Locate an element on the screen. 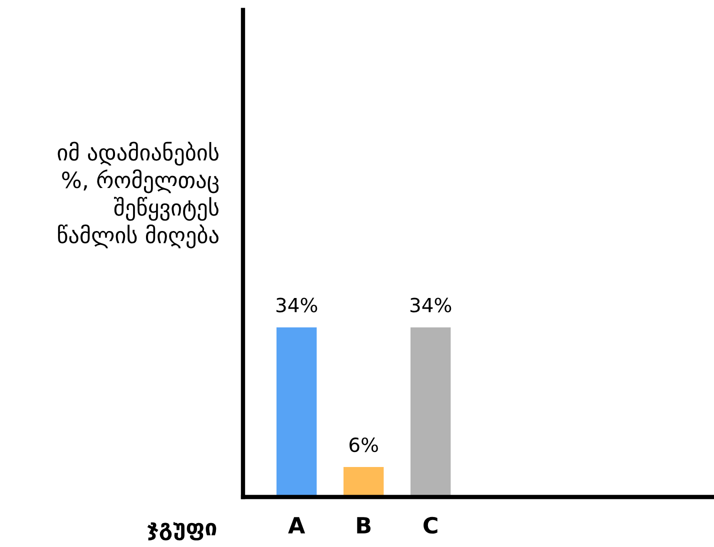 The height and width of the screenshot is (547, 714). x-tick-label: A is located at coordinates (297, 525).